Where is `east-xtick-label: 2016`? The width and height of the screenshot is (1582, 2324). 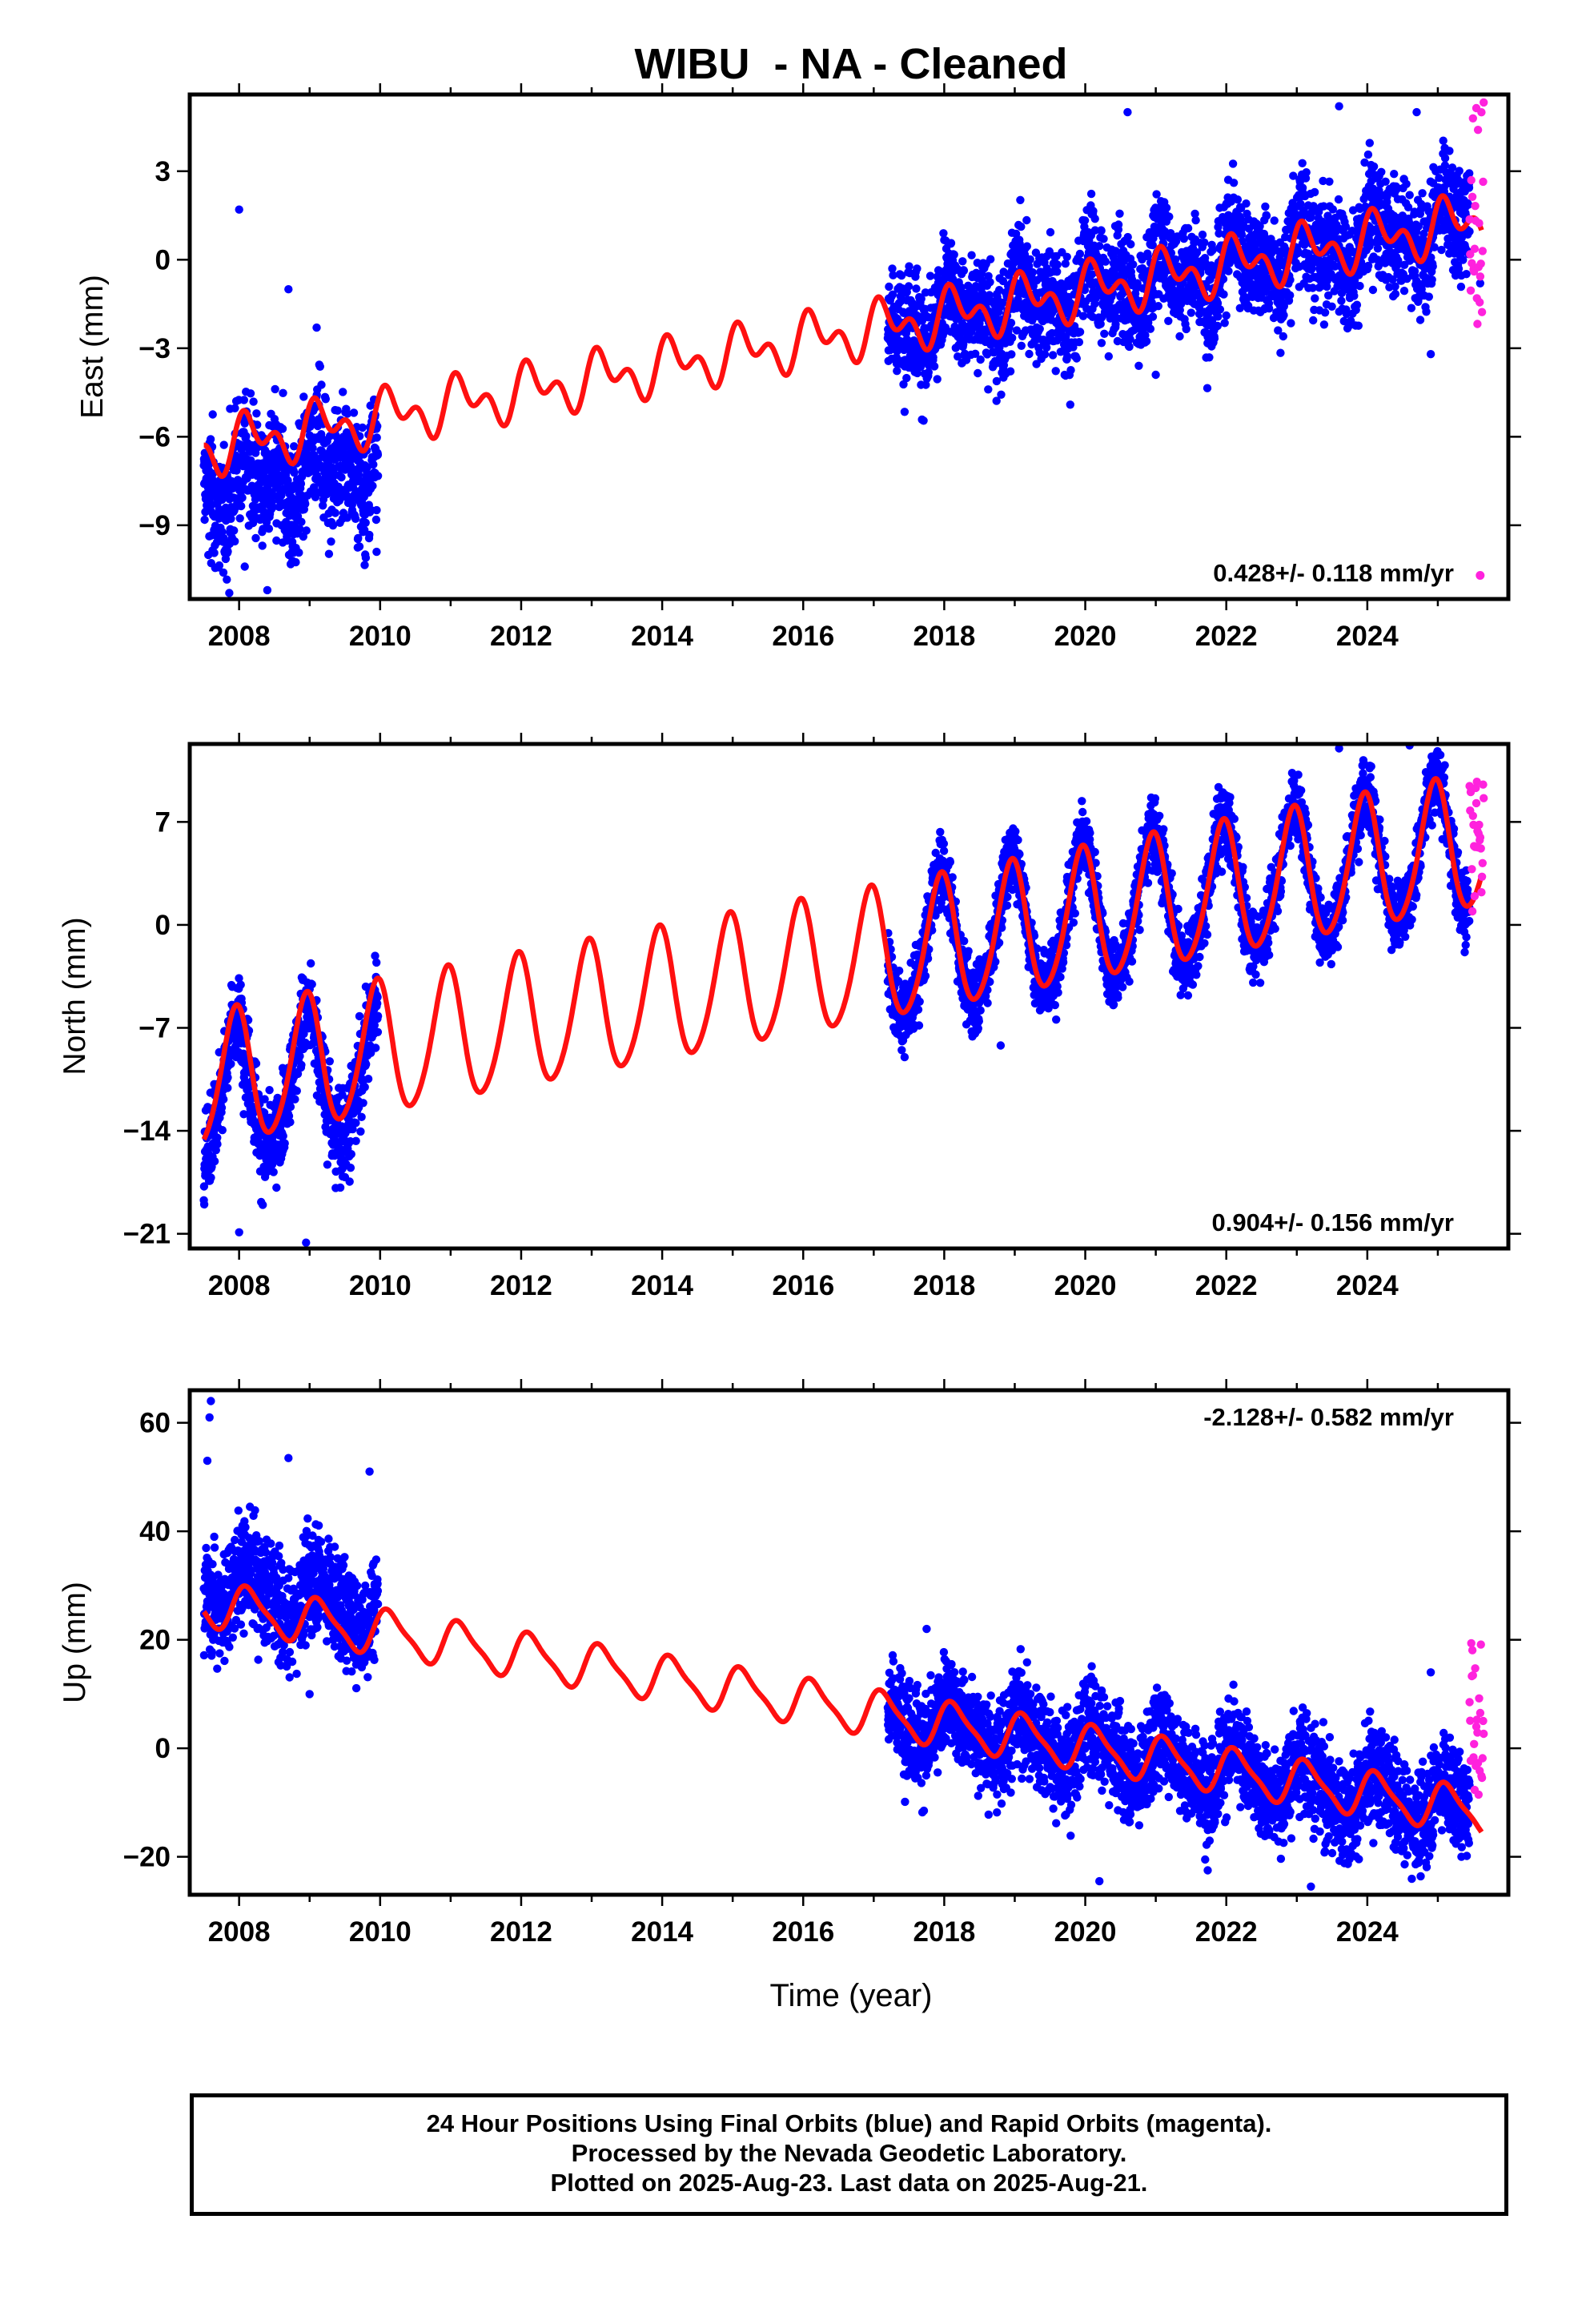
east-xtick-label: 2016 is located at coordinates (803, 636).